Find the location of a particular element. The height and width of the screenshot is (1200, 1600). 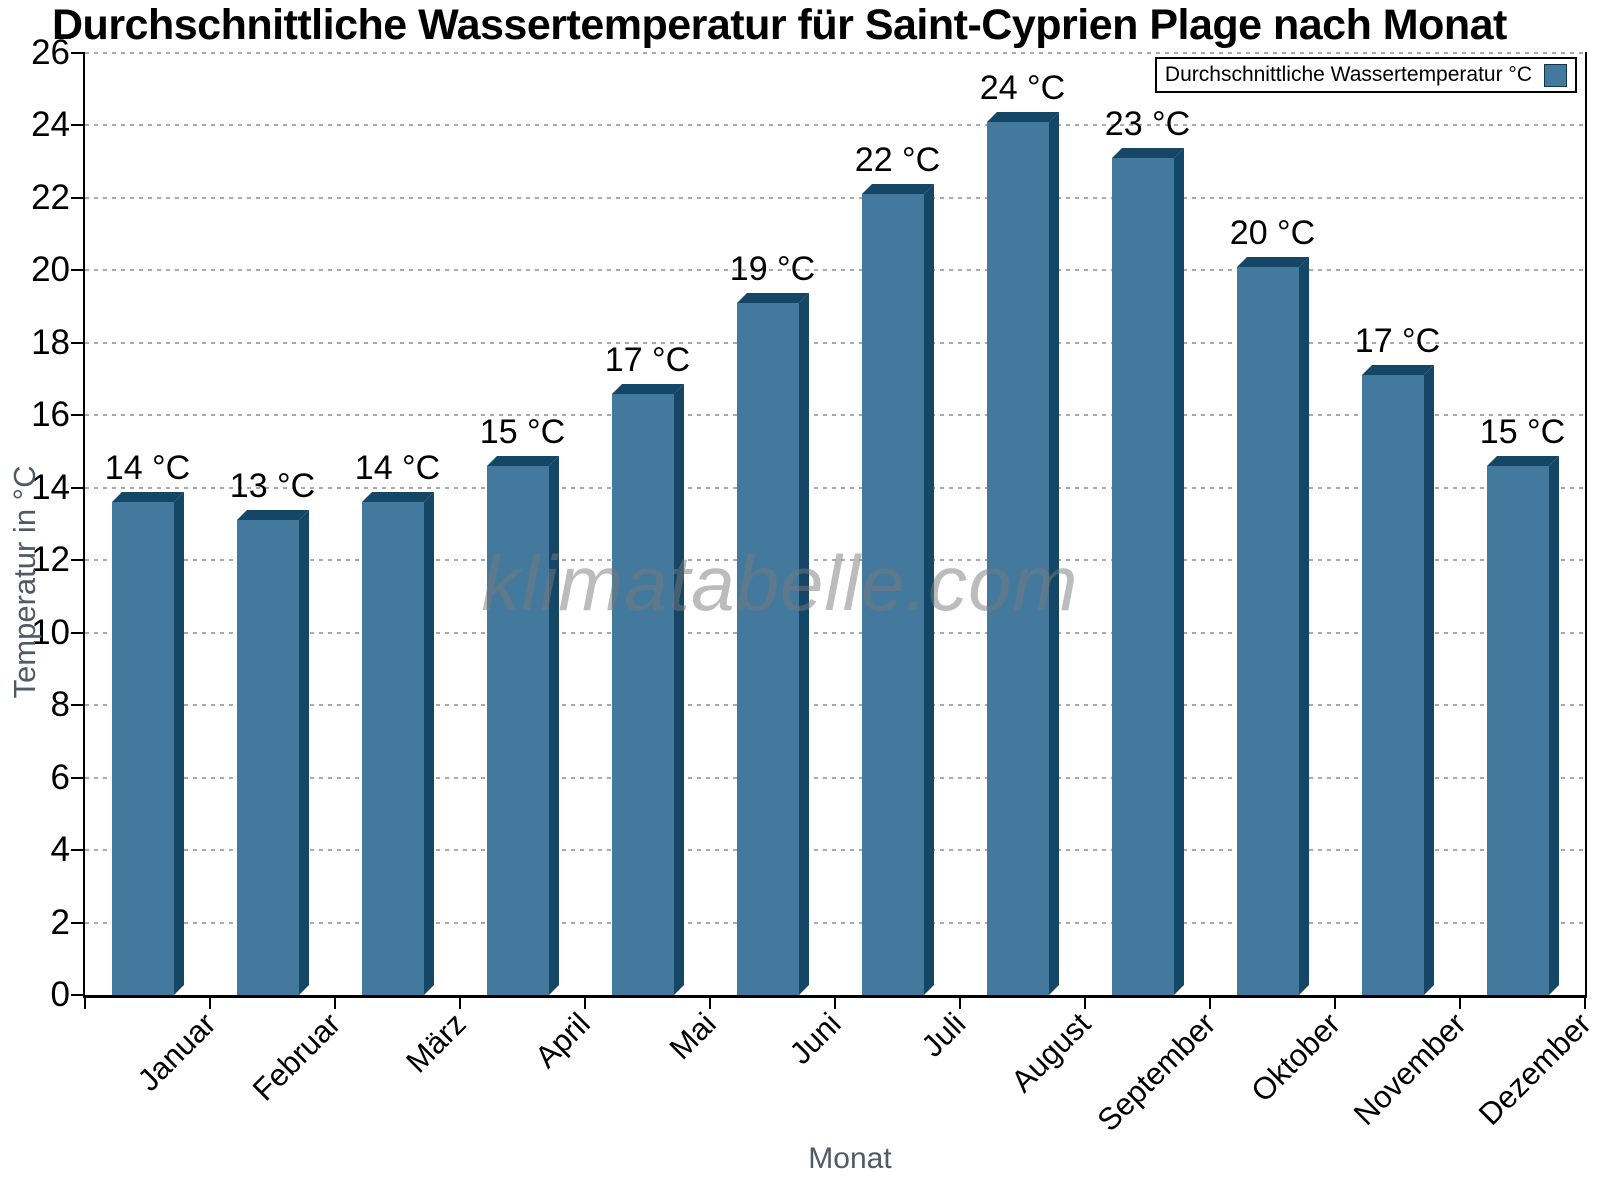

watermark: klimatabelle.com is located at coordinates (780, 583).